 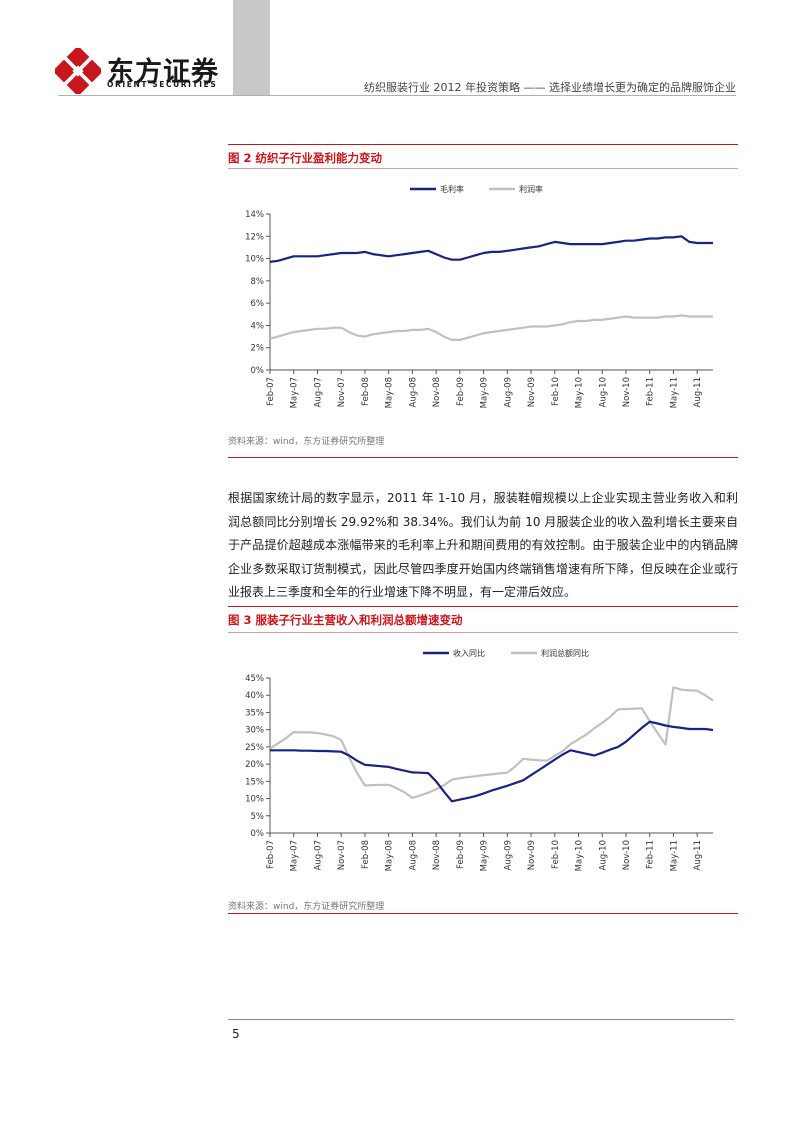 What do you see at coordinates (254, 215) in the screenshot?
I see `figure2-y-tick-label: 14%` at bounding box center [254, 215].